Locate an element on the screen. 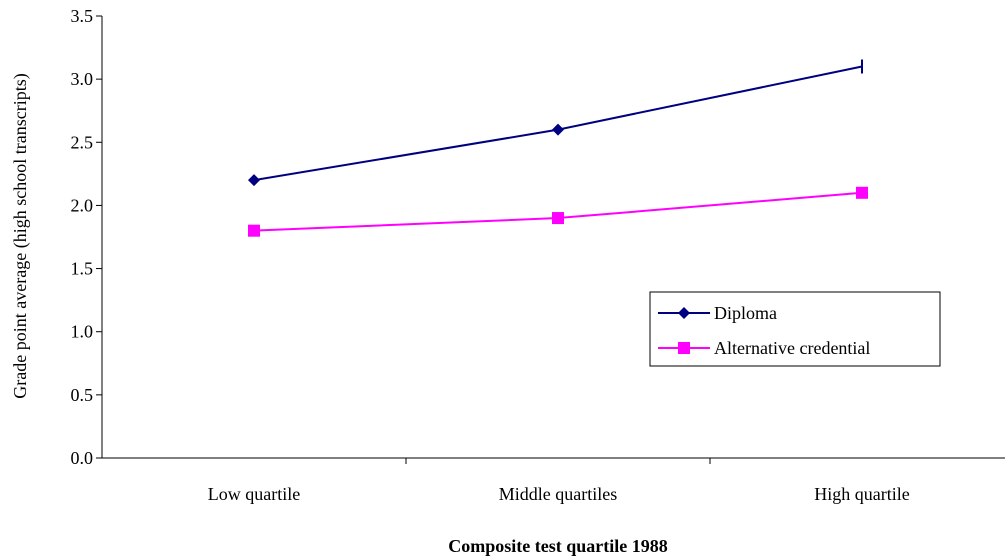 This screenshot has width=1005, height=557. y-tick-label: 3.5 is located at coordinates (82, 16).